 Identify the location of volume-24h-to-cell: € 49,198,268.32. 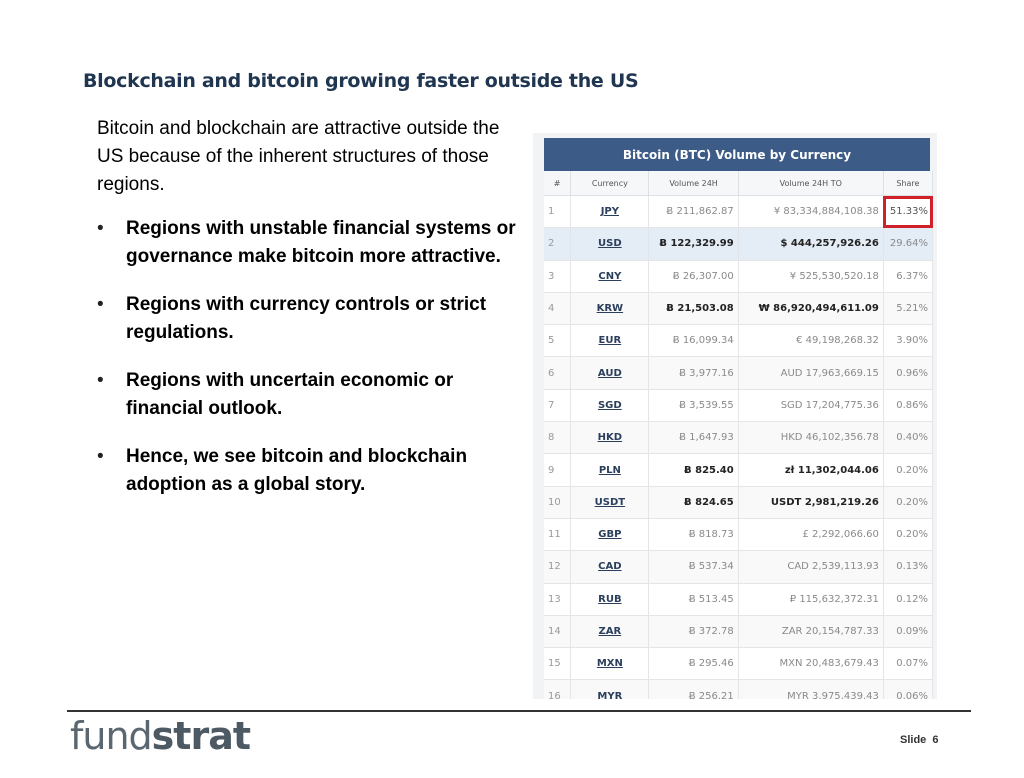
(811, 341).